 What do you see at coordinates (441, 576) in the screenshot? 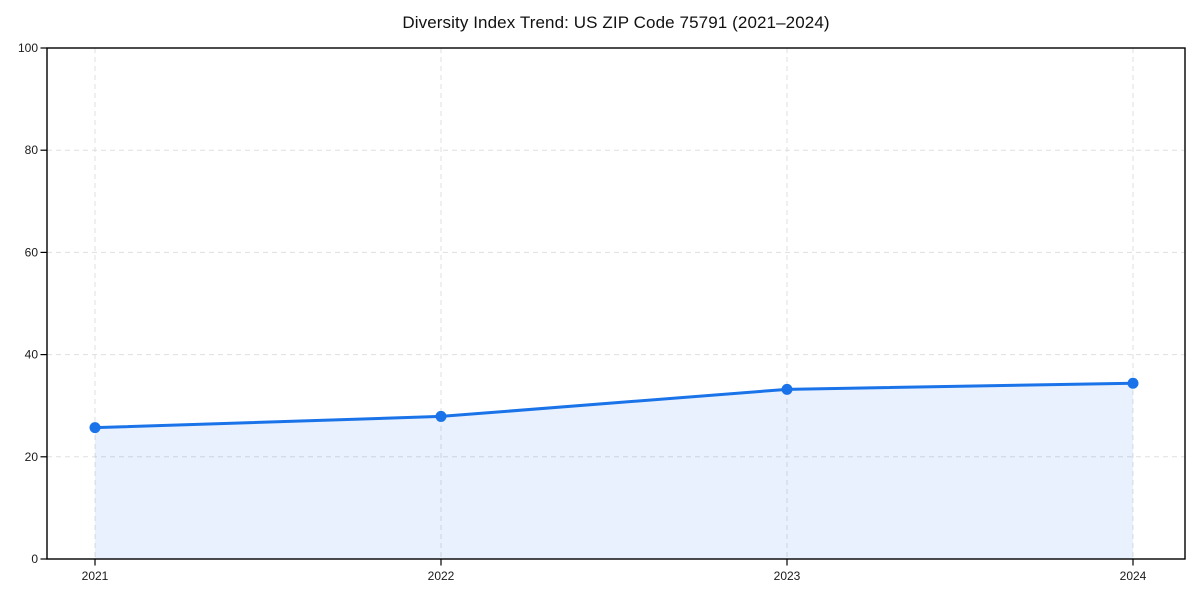
I see `x-tick-label: 2022` at bounding box center [441, 576].